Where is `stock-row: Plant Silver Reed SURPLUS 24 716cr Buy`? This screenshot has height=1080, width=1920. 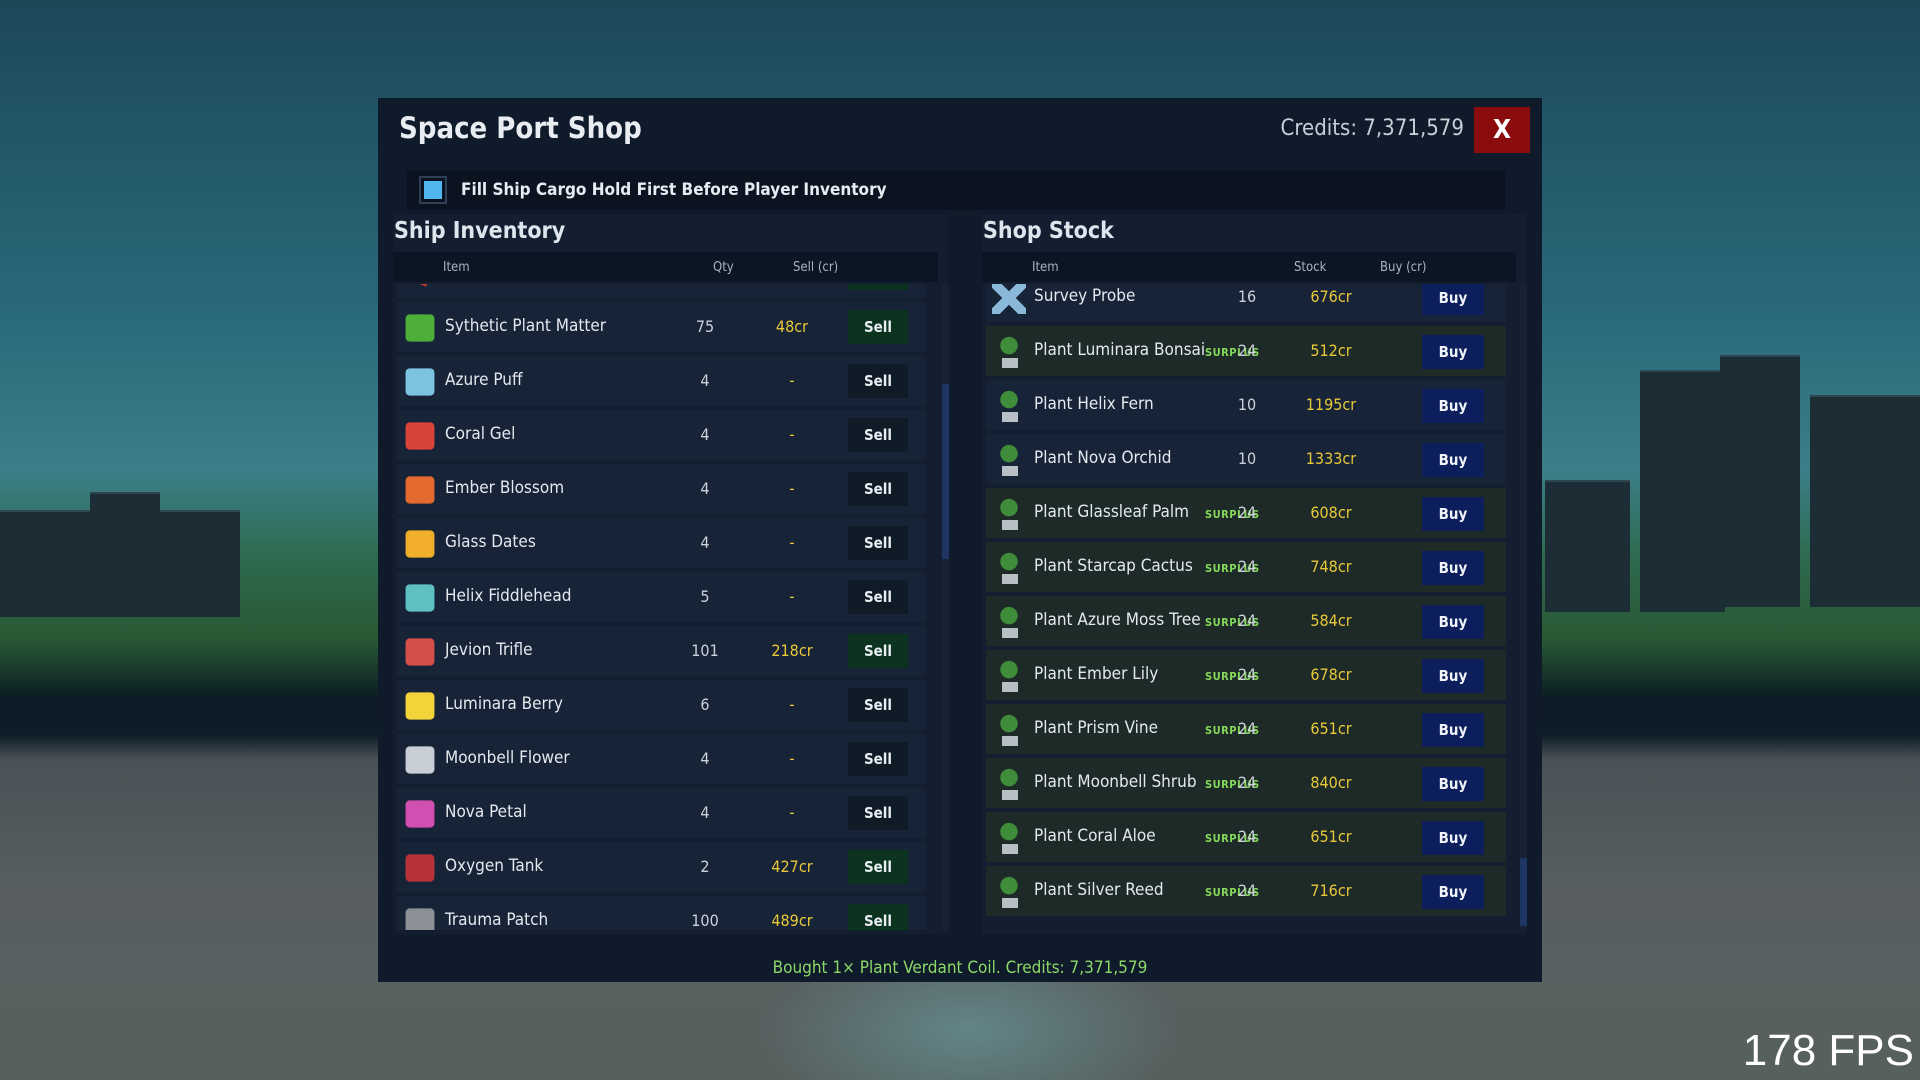 stock-row: Plant Silver Reed SURPLUS 24 716cr Buy is located at coordinates (1246, 891).